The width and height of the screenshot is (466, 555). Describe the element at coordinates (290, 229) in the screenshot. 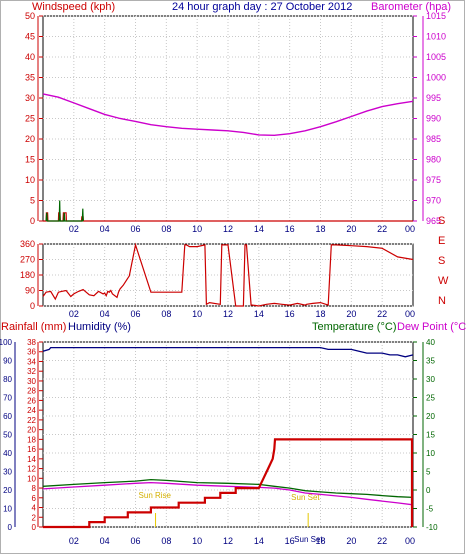

I see `panel1-x-tick-label: 16` at that location.